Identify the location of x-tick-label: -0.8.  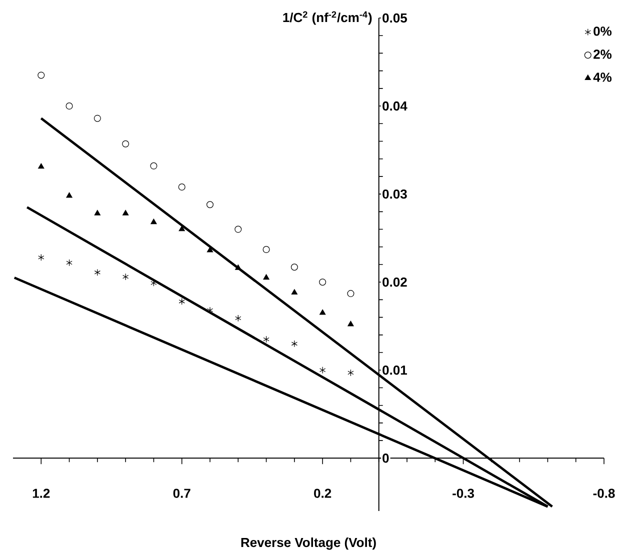
(604, 493).